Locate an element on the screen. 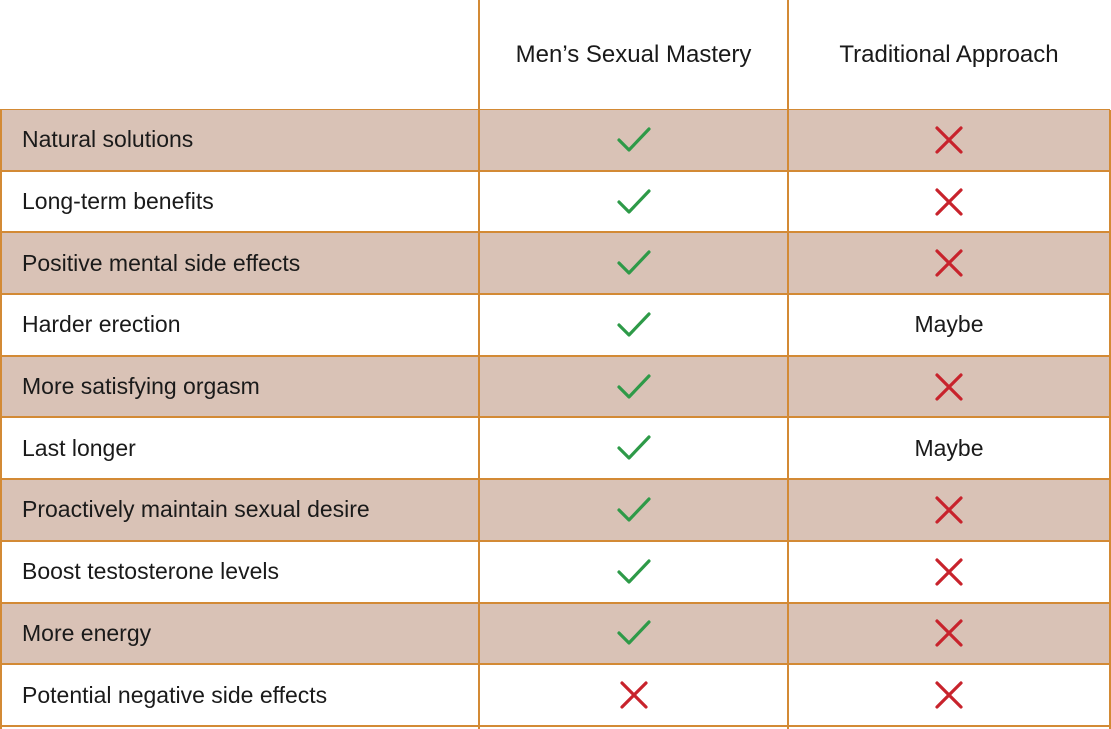 This screenshot has width=1111, height=729. table-row: Natural solutions is located at coordinates (555, 141).